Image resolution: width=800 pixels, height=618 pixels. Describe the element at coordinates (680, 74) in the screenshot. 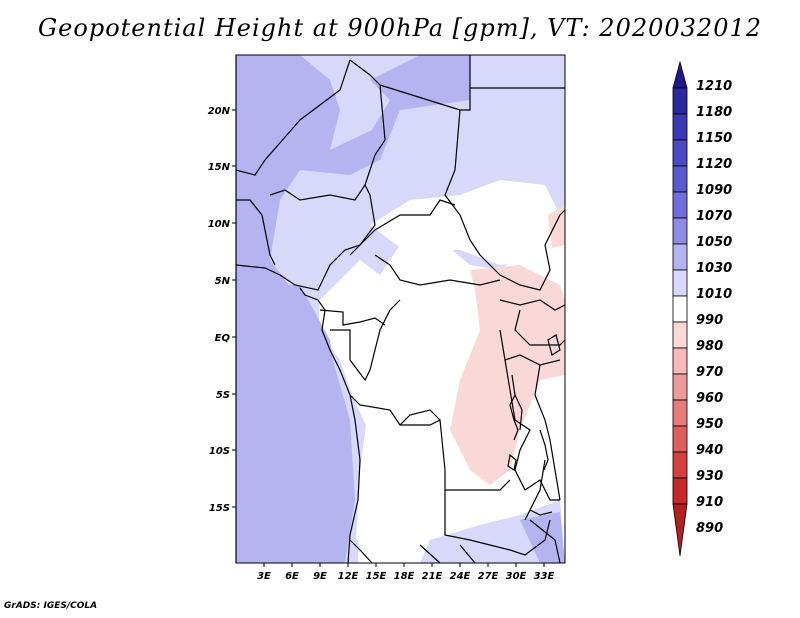

I see `colorbar-top-triangle` at that location.